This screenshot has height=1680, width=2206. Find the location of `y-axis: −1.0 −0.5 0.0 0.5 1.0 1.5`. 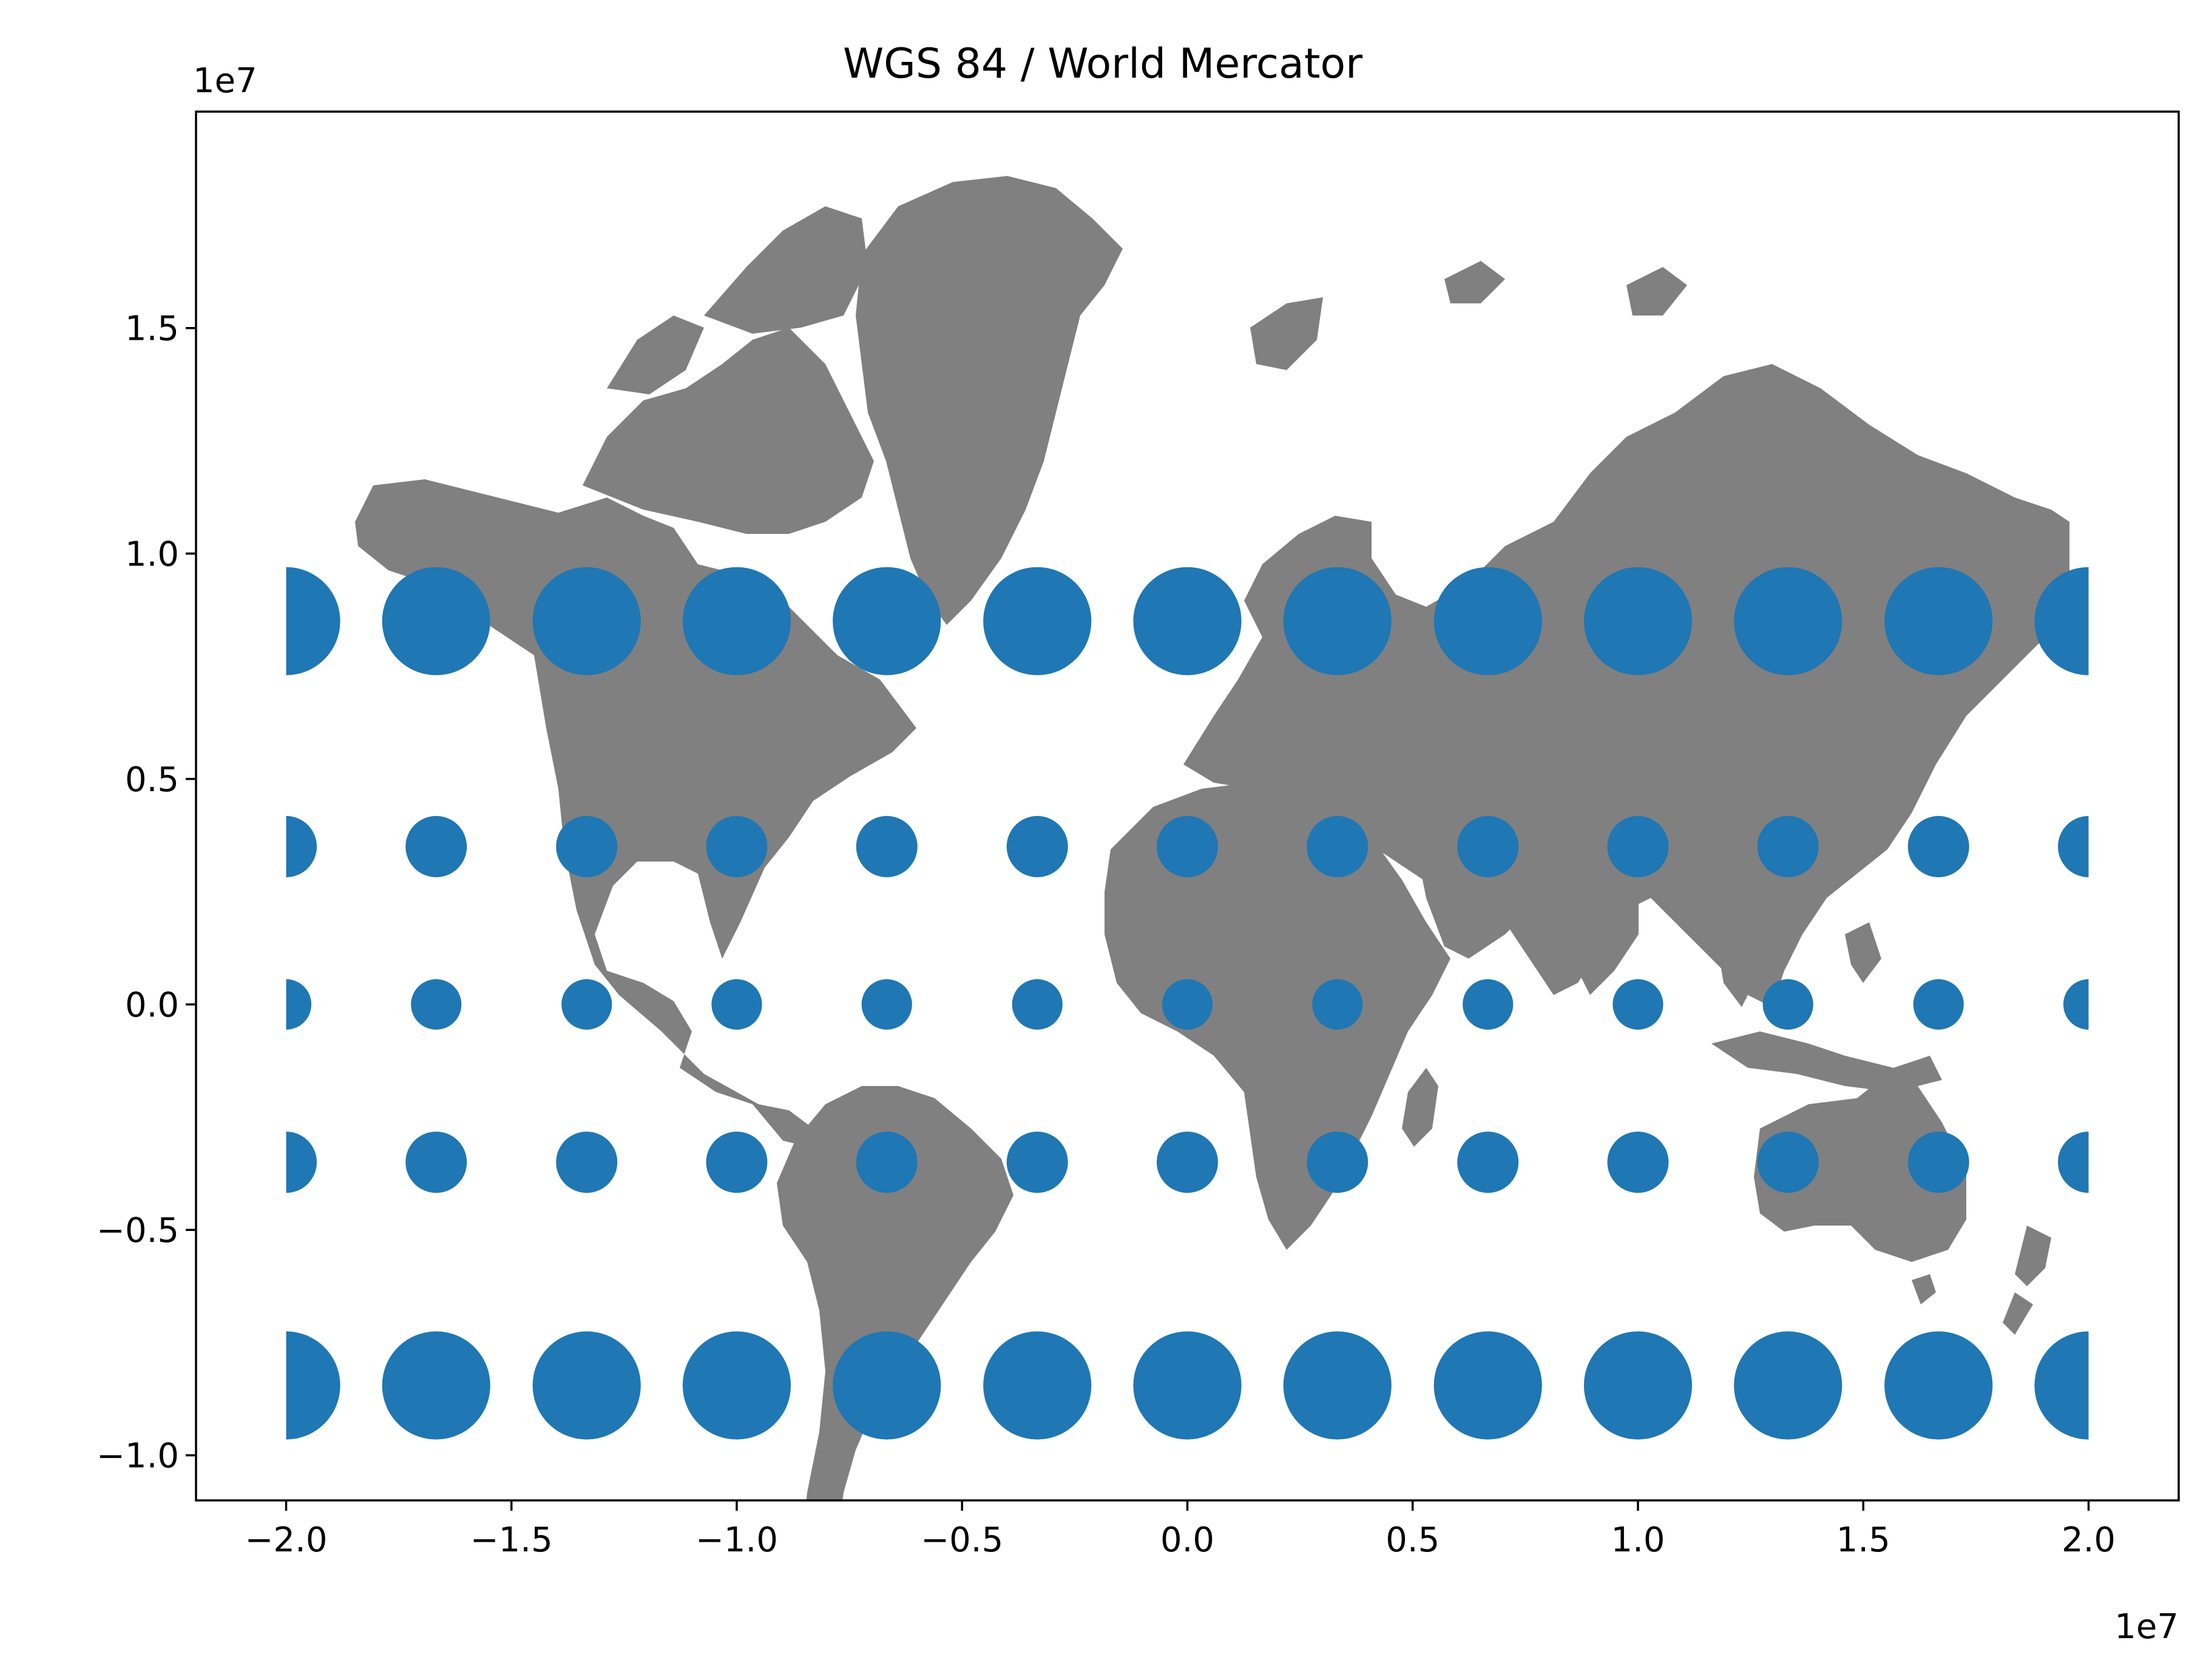

y-axis: −1.0 −0.5 0.0 0.5 1.0 1.5 is located at coordinates (146, 892).